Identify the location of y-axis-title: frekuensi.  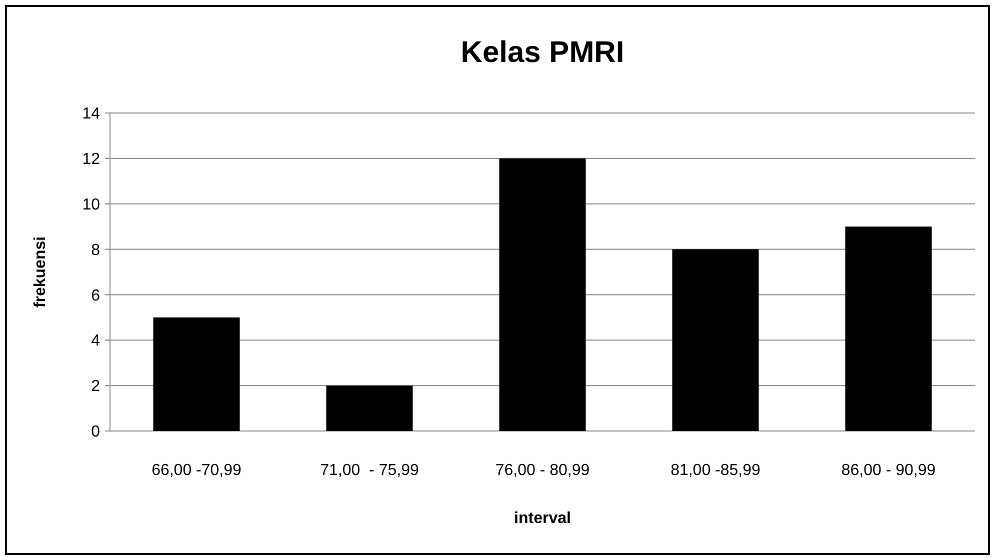
(40, 272).